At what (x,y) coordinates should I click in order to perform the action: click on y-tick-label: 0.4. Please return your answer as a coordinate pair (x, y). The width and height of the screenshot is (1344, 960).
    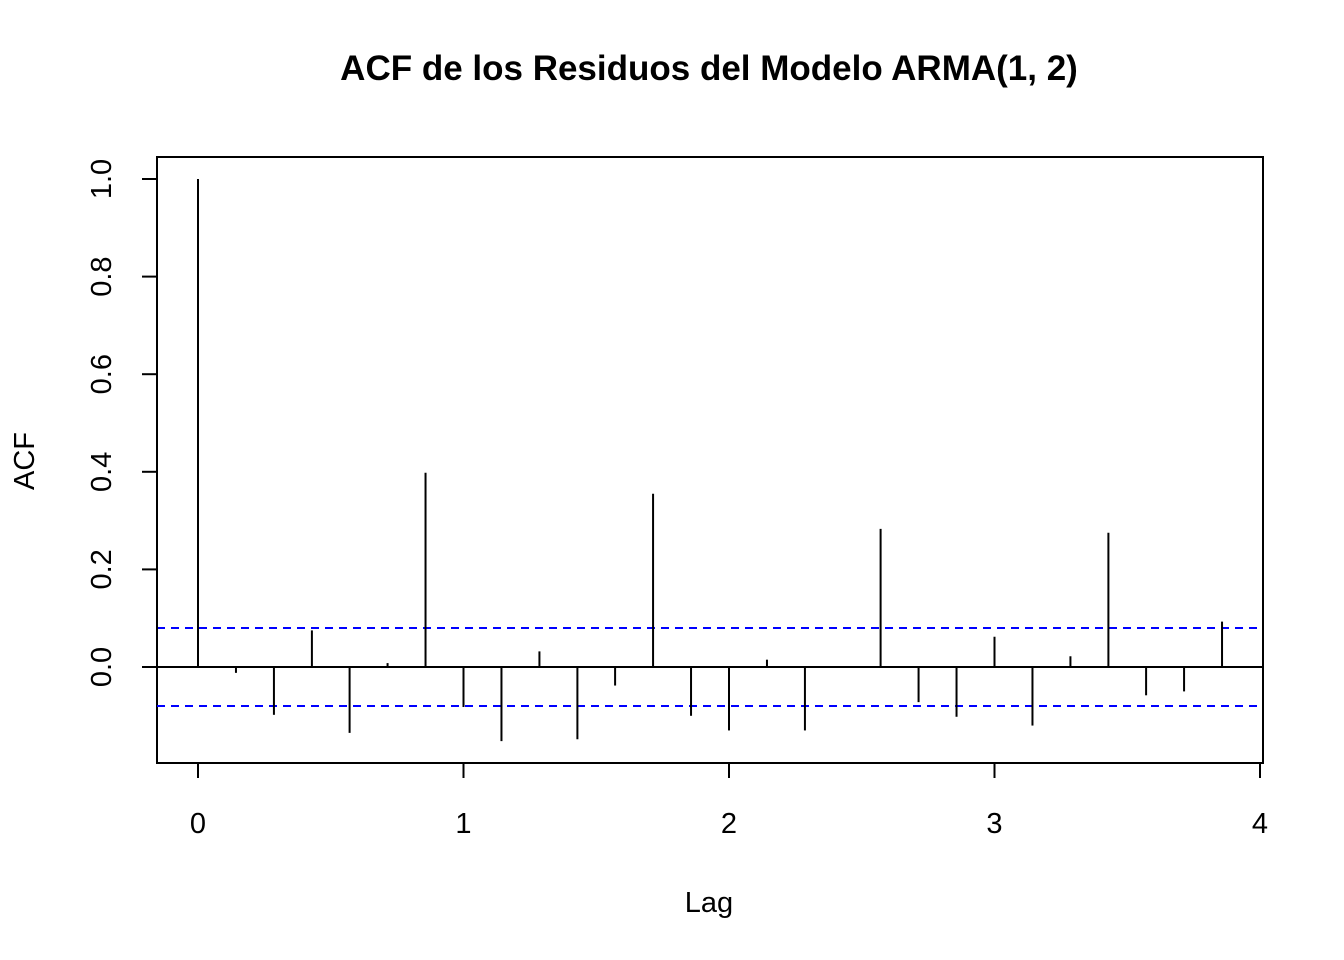
    Looking at the image, I should click on (102, 472).